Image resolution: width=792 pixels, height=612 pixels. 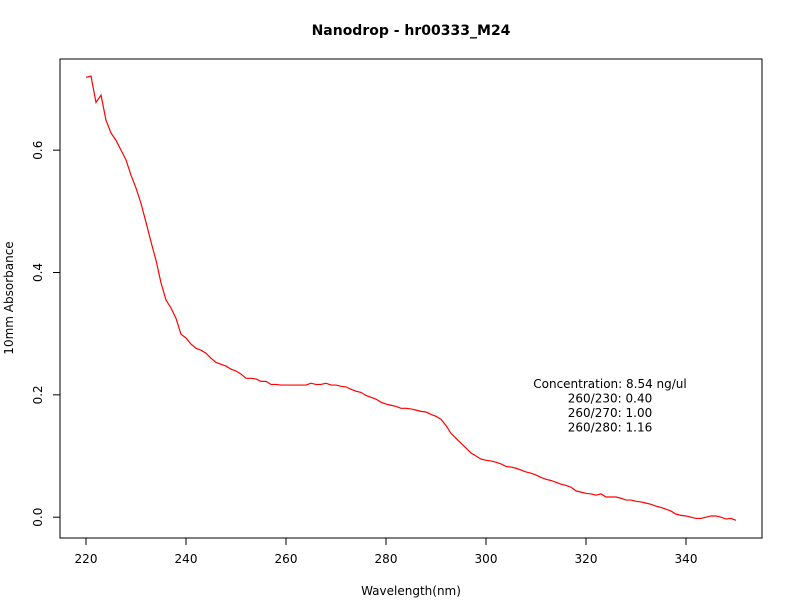 What do you see at coordinates (610, 384) in the screenshot?
I see `annotation: Concentration: 8.54 ng/ul` at bounding box center [610, 384].